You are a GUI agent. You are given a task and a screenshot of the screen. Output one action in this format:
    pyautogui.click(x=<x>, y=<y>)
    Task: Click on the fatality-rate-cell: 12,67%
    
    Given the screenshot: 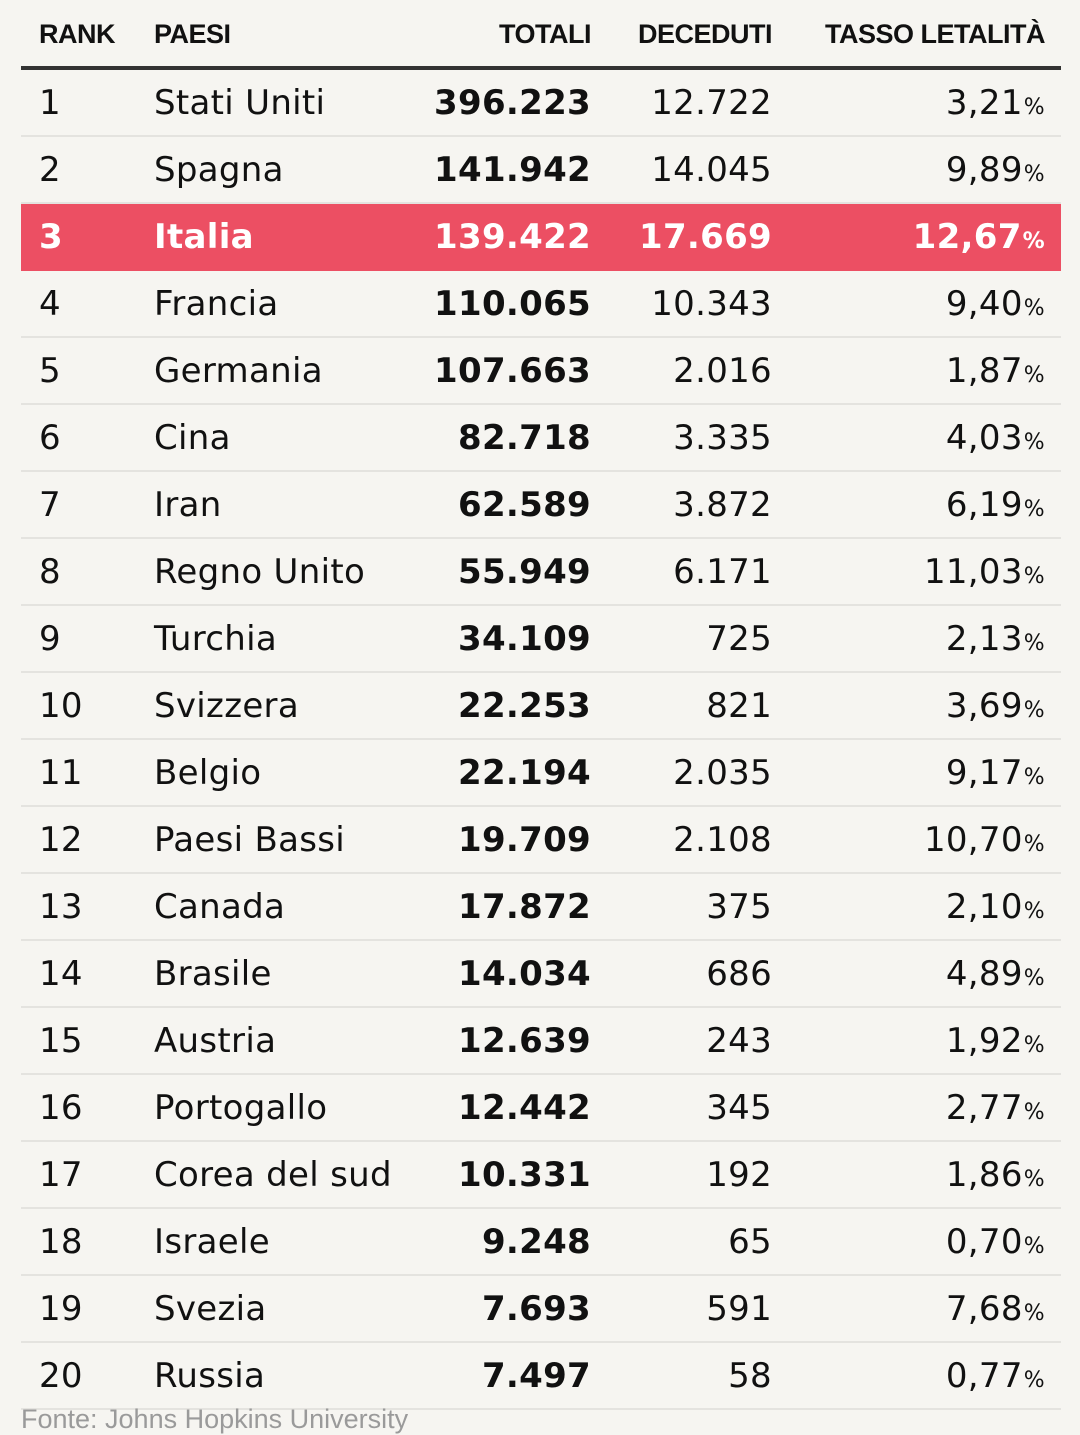 What is the action you would take?
    pyautogui.click(x=979, y=237)
    